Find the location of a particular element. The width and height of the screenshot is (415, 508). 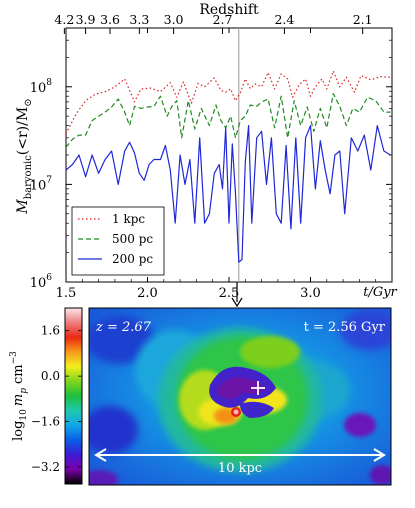

top-tick-label: 3.6 is located at coordinates (110, 19).